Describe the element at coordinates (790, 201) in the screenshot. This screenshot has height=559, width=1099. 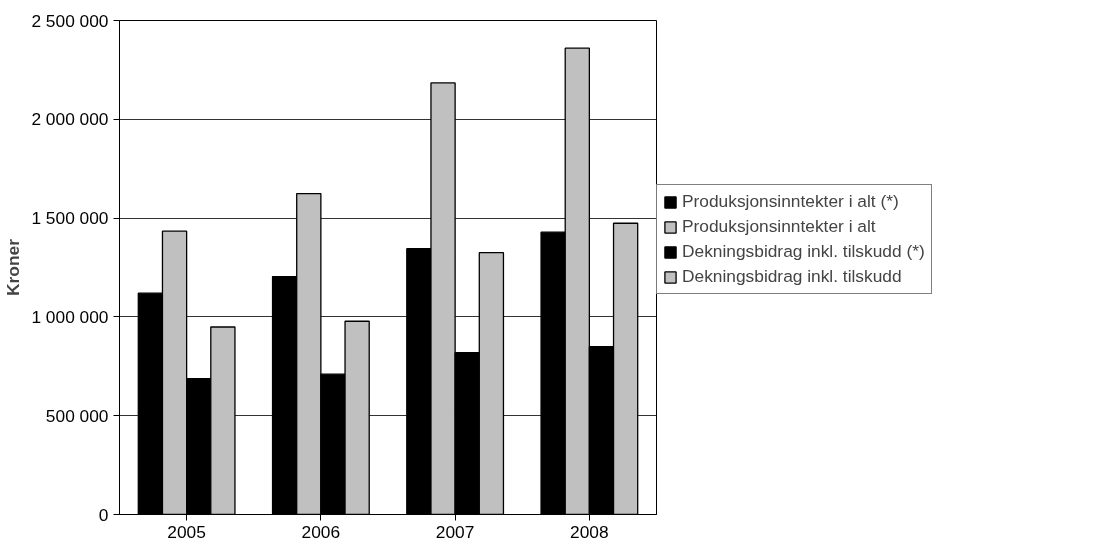
I see `legend-label: Produksjonsinntekter i alt (*)` at that location.